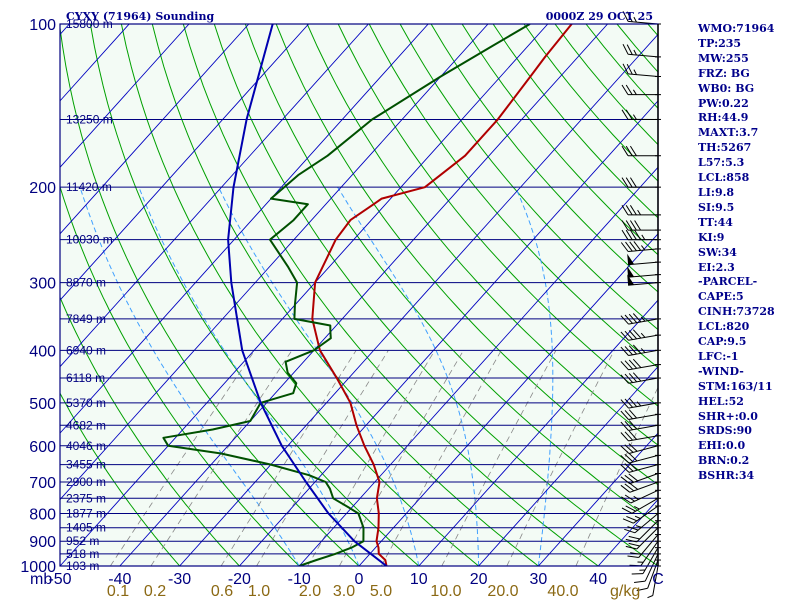  I want to click on pressure-tick-label: 400, so click(42, 351).